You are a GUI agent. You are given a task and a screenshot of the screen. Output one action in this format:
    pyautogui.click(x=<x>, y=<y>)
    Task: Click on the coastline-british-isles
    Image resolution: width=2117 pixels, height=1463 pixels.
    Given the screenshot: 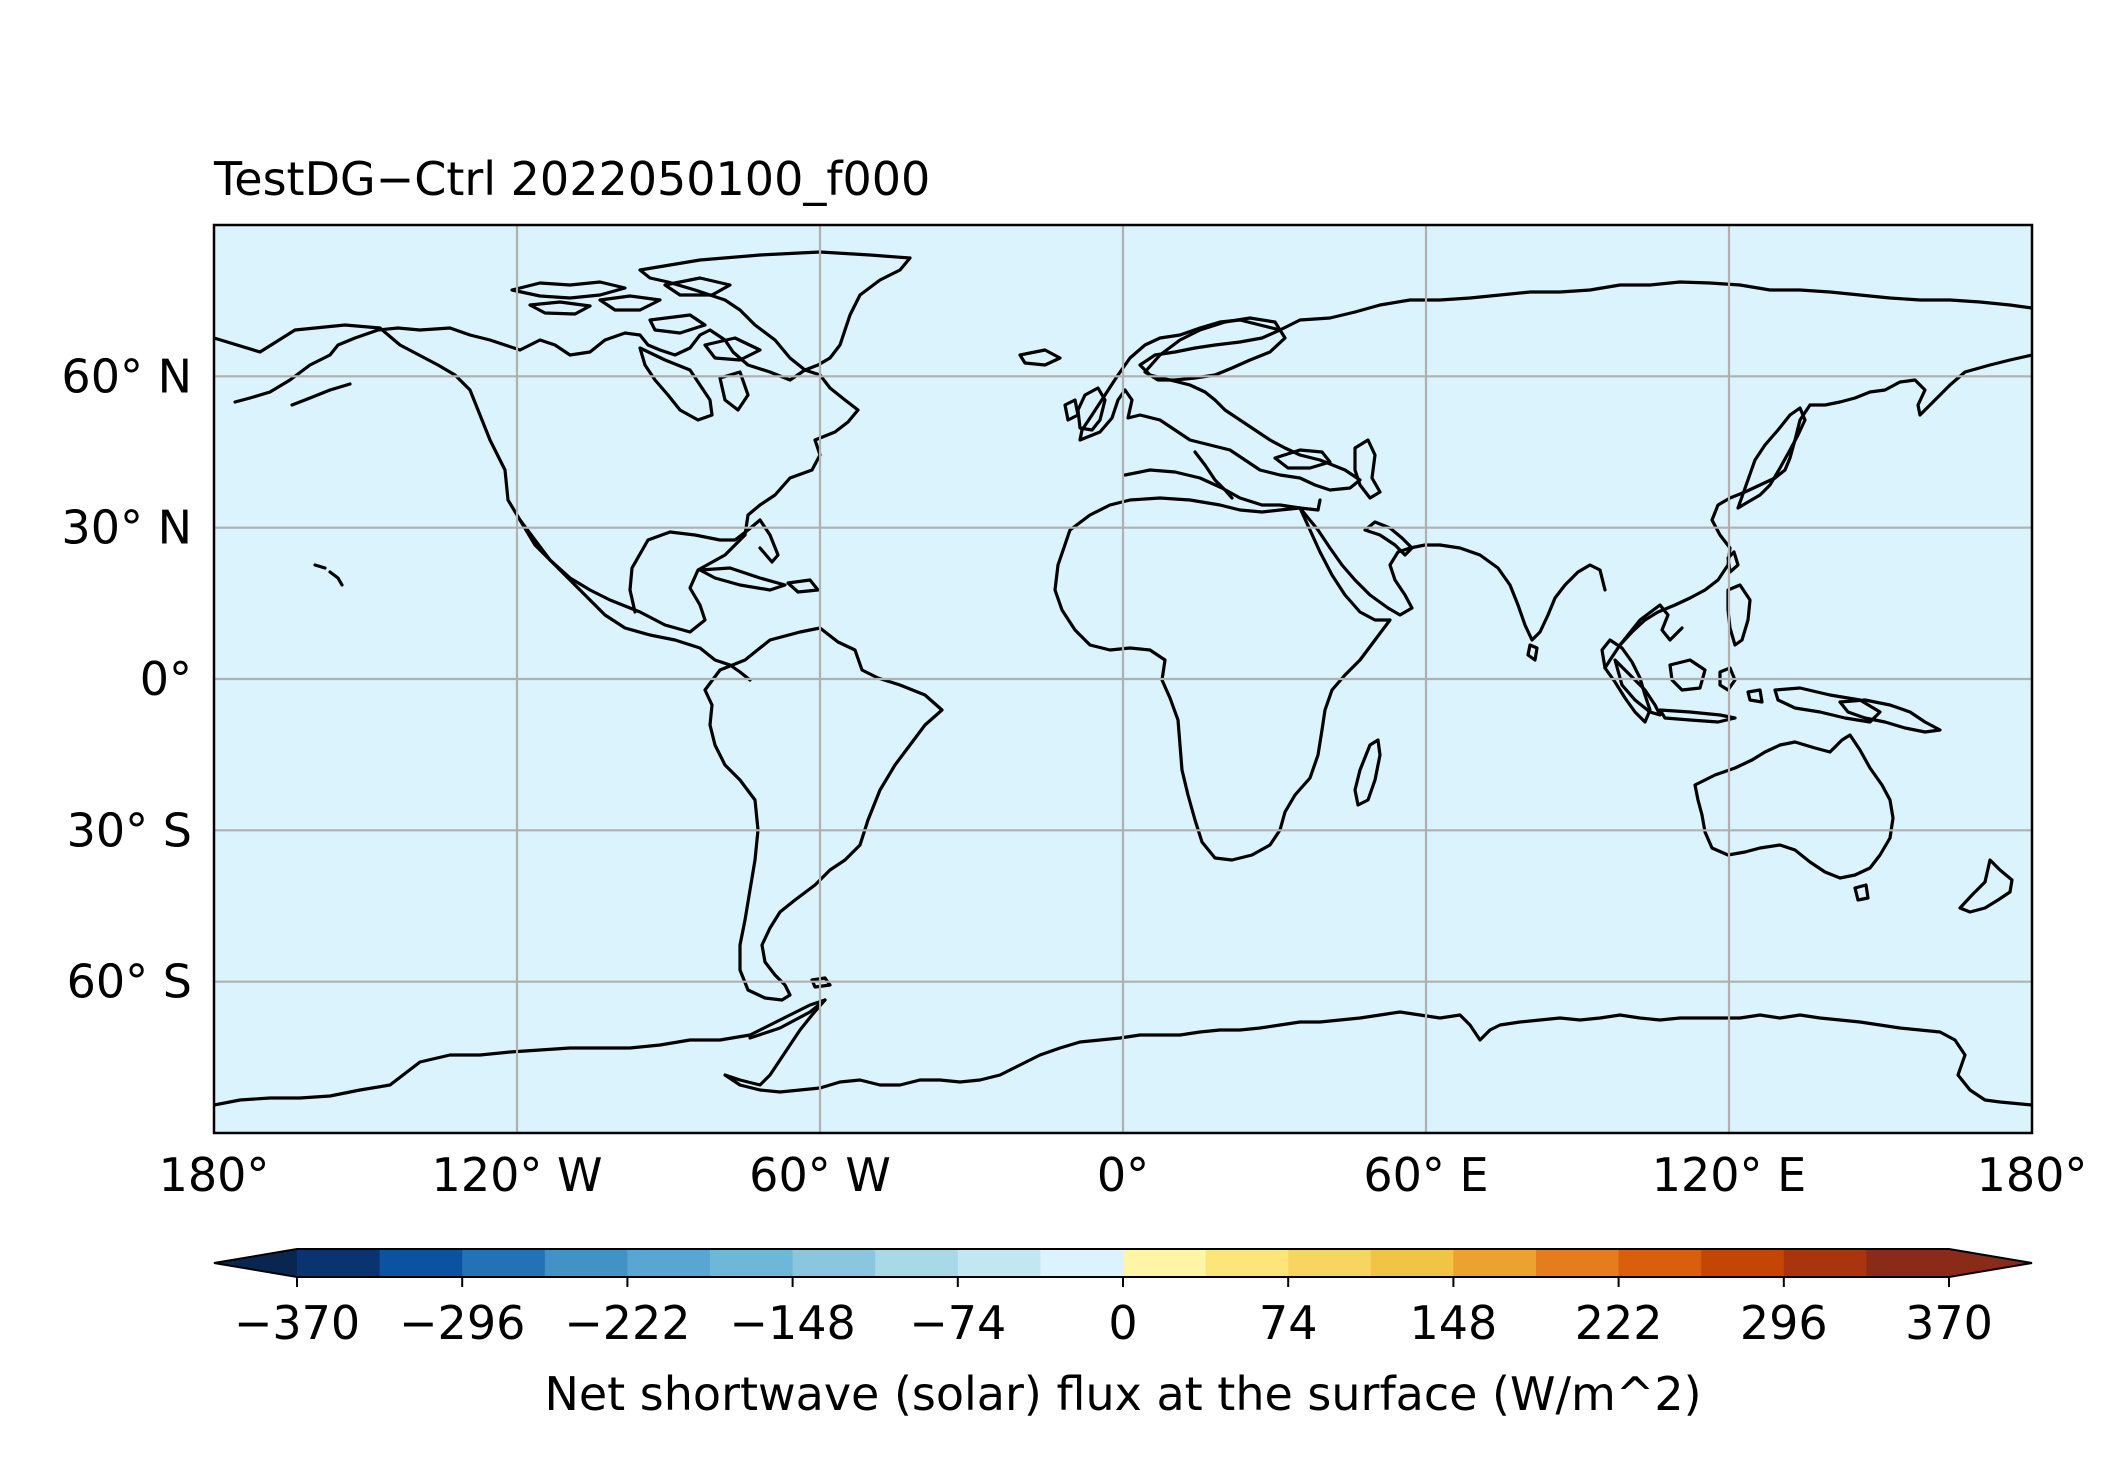 What is the action you would take?
    pyautogui.click(x=1085, y=409)
    